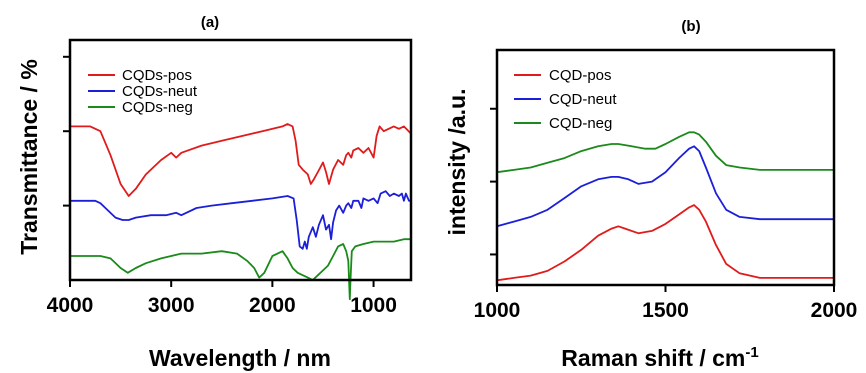 The image size is (866, 373). I want to click on chart-a-series-line-cqds-pos, so click(241, 160).